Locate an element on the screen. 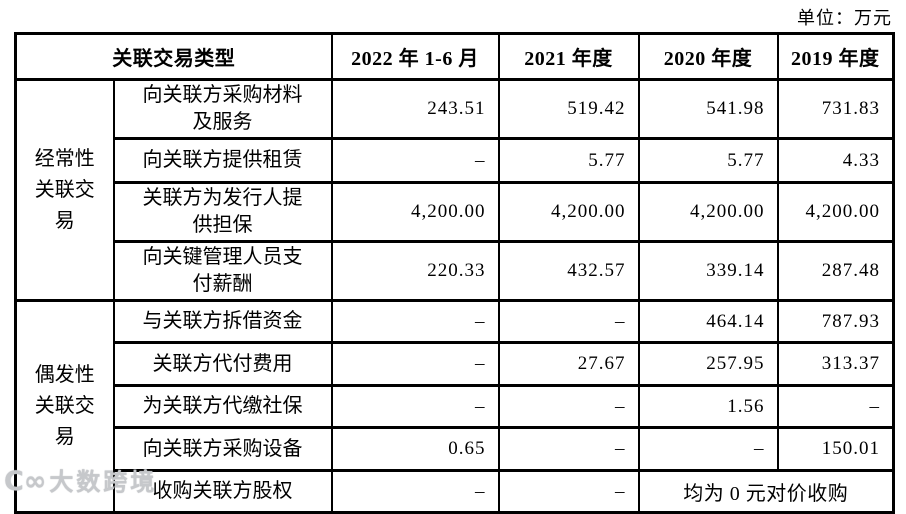 The width and height of the screenshot is (906, 514). group-cell-recurring: 经常性关联交易 is located at coordinates (64, 190).